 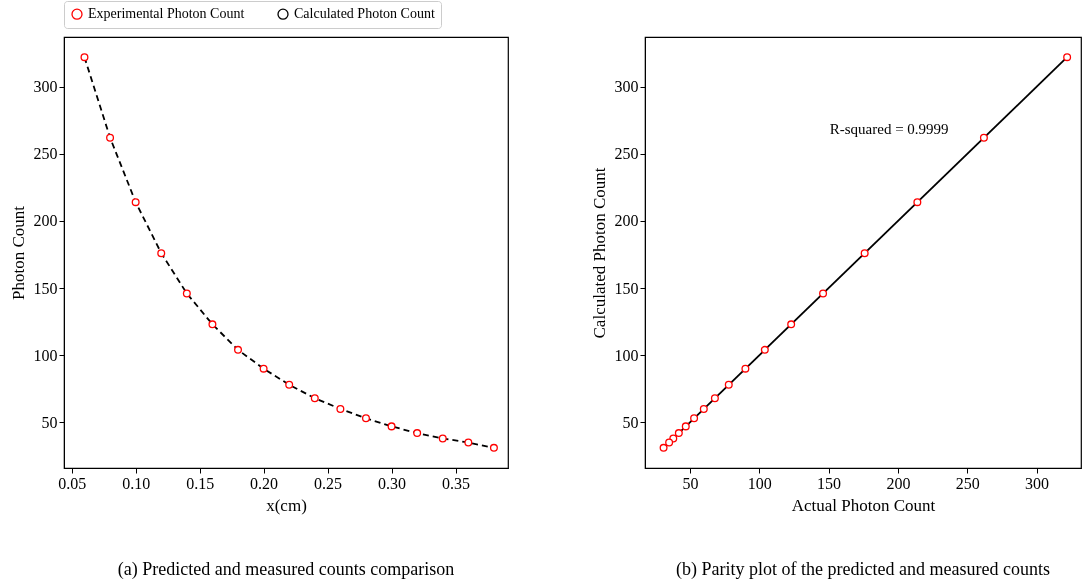 I want to click on x-tick-label: 100, so click(x=759, y=483).